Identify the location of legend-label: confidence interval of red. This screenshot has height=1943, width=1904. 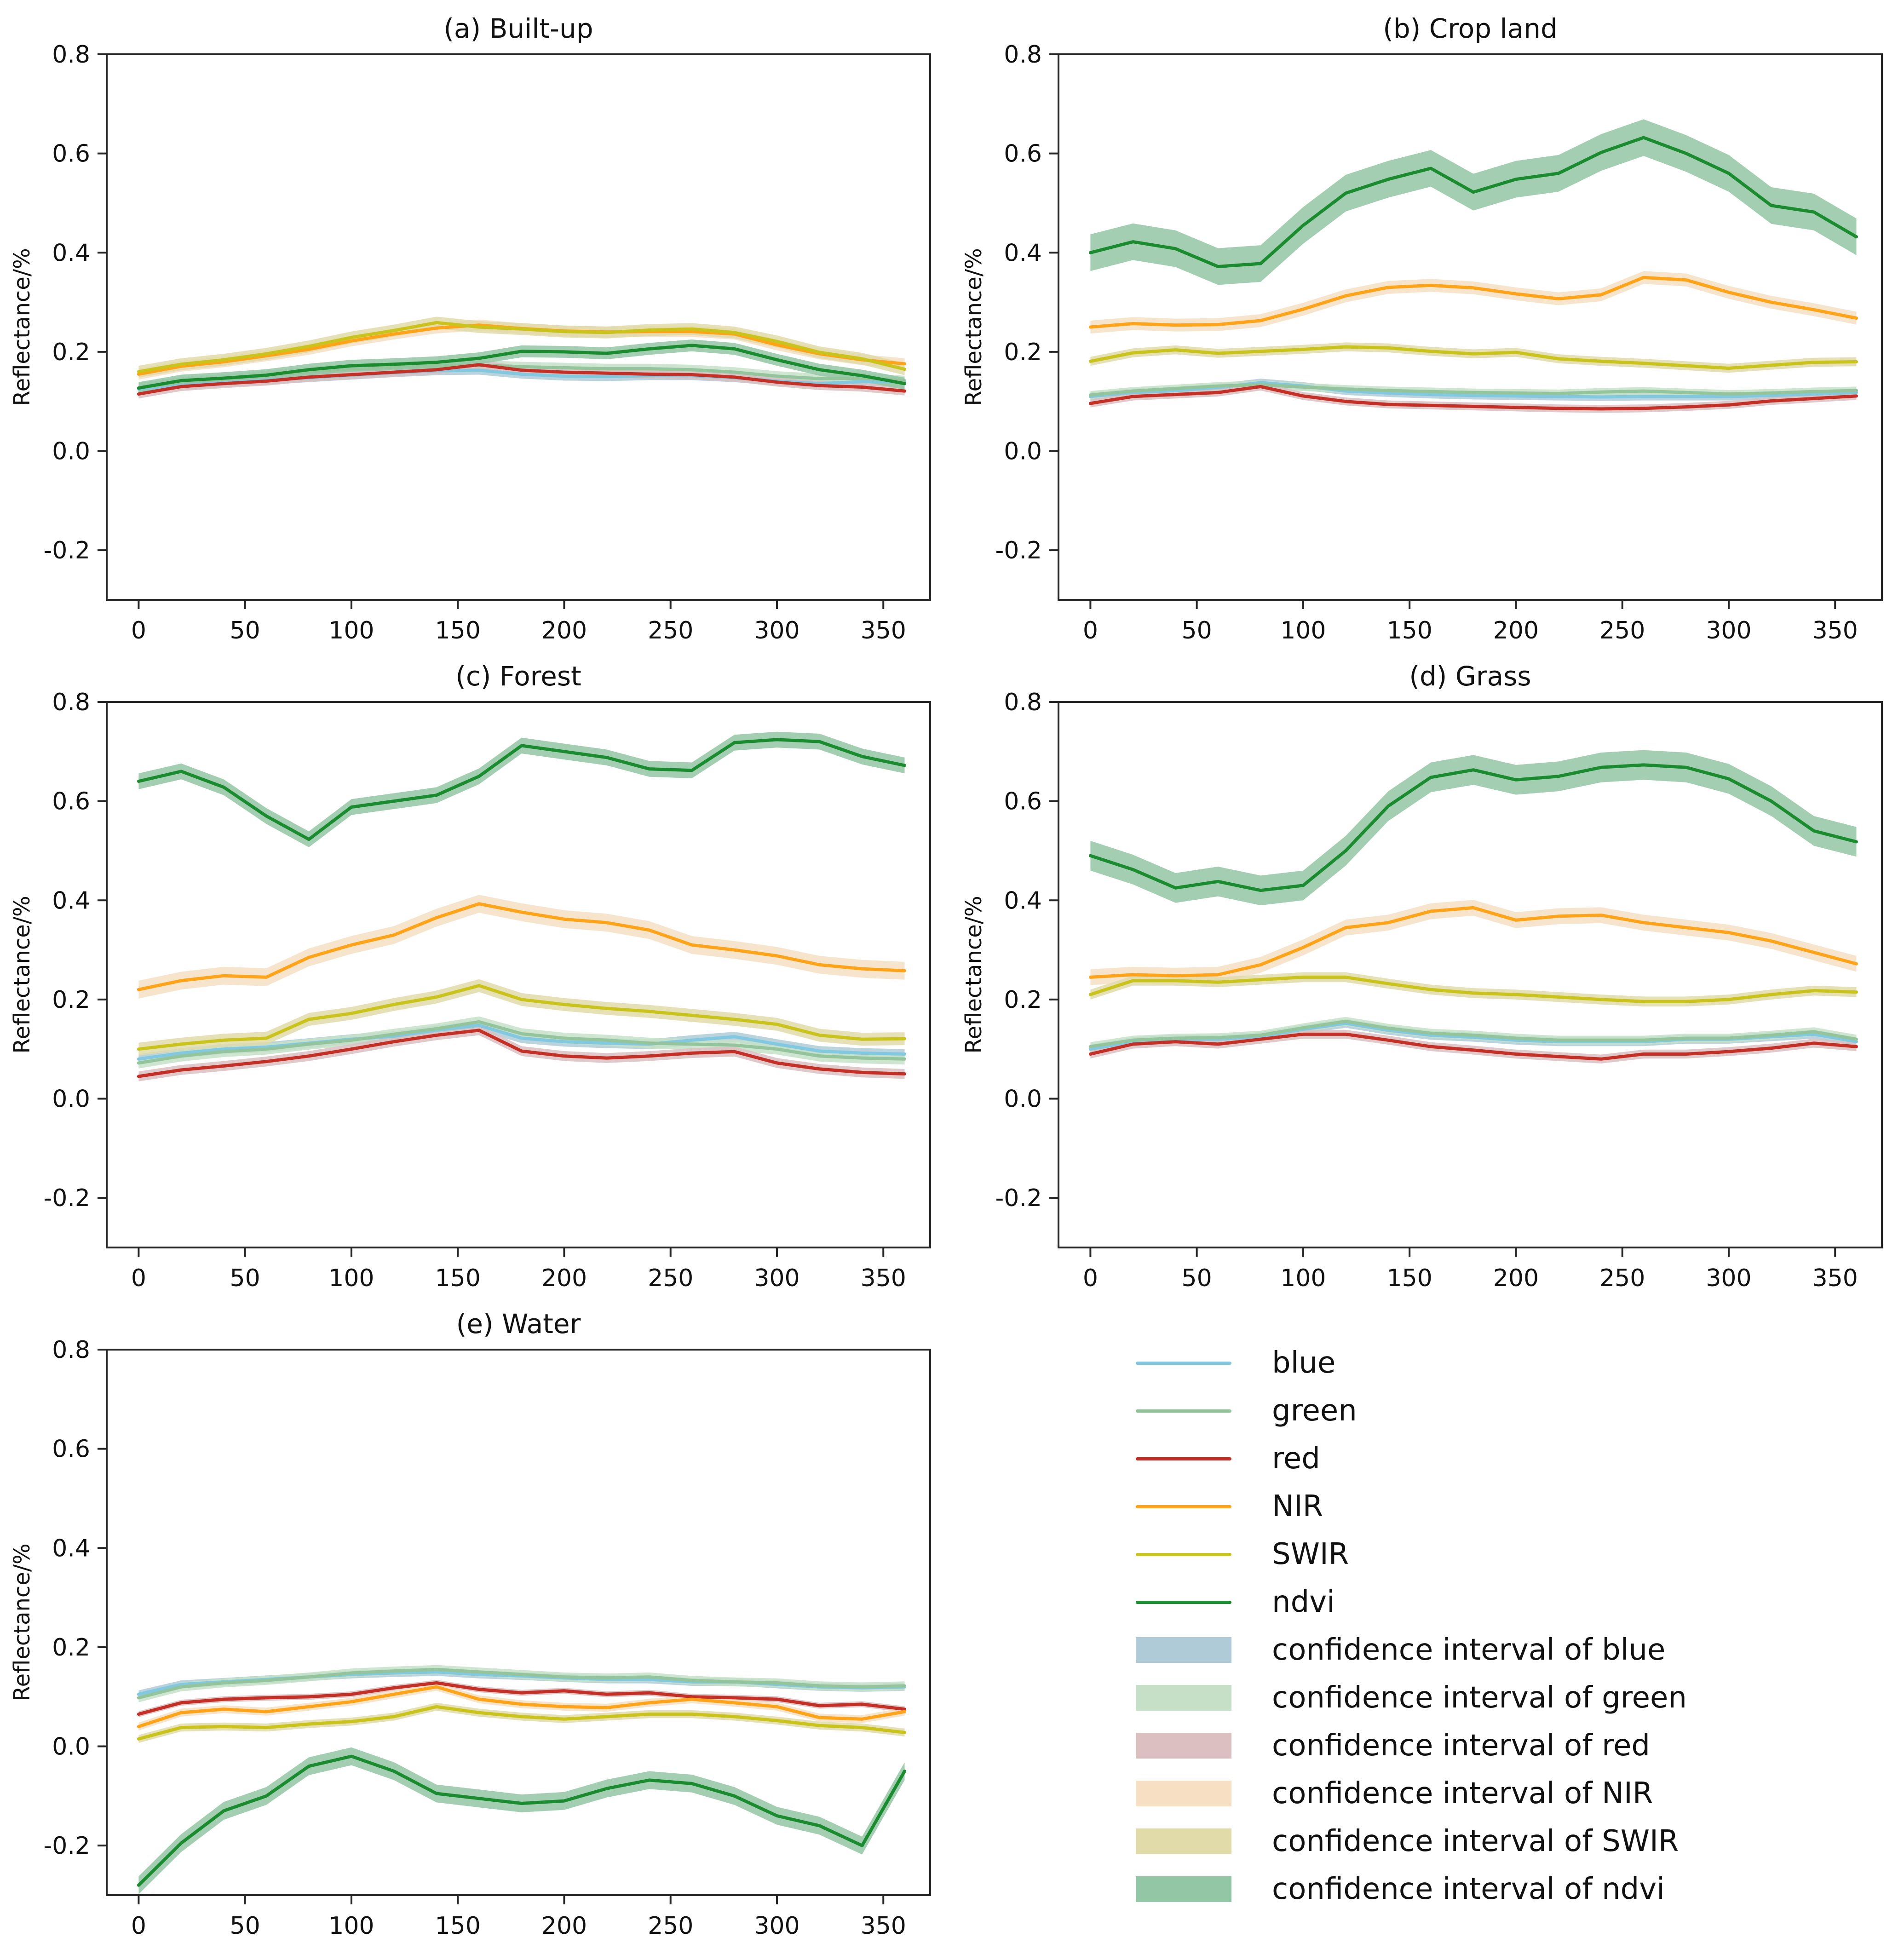
(1461, 1746).